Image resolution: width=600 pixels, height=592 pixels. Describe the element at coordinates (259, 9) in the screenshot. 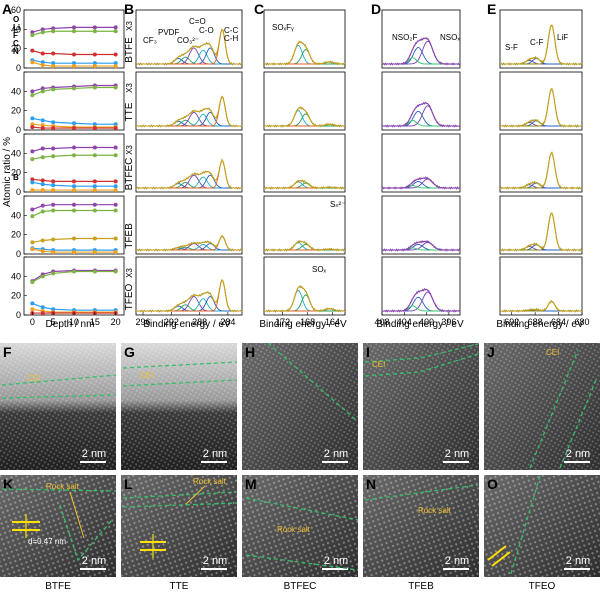

I see `panel-label-c: C` at that location.